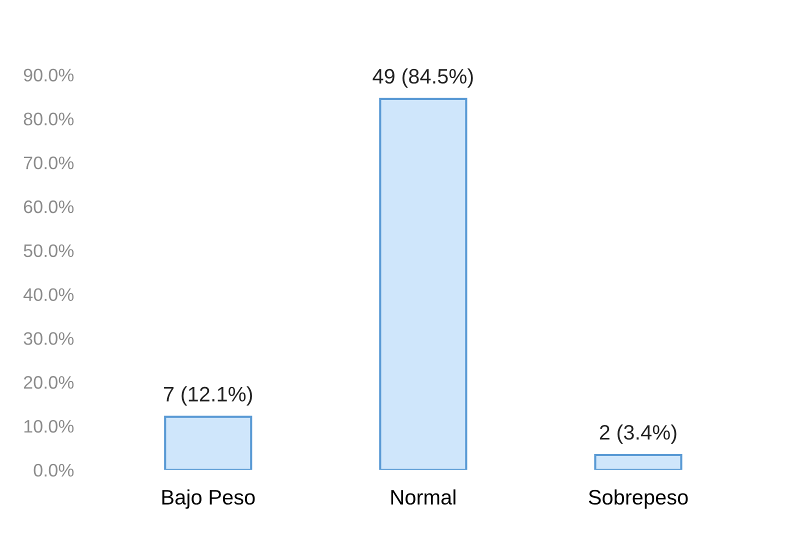 The width and height of the screenshot is (791, 534). I want to click on x-tick-label: Bajo Peso, so click(208, 499).